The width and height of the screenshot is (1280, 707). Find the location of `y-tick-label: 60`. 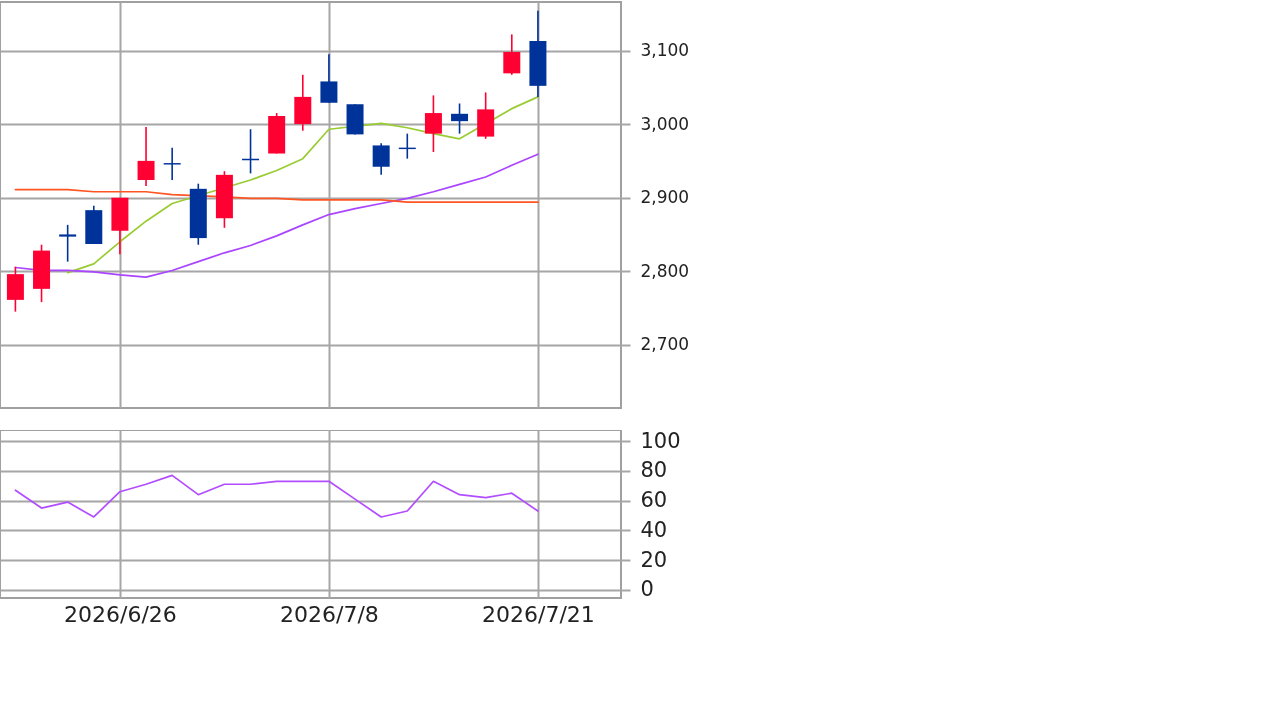

y-tick-label: 60 is located at coordinates (654, 500).